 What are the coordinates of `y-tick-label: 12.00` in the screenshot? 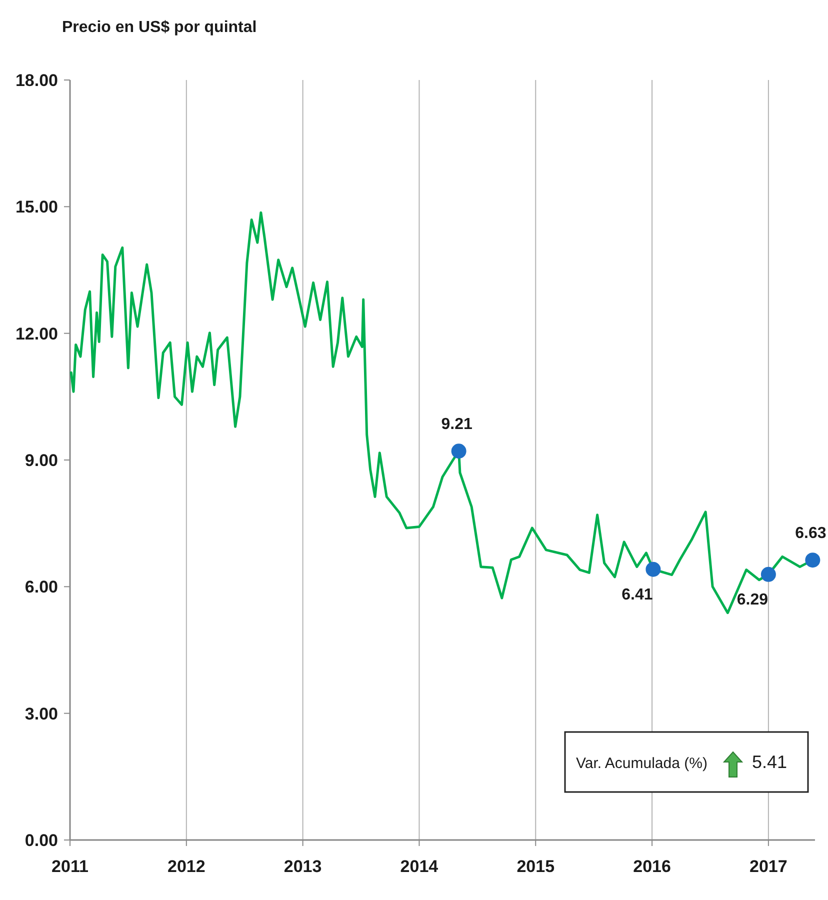 It's located at (36, 334).